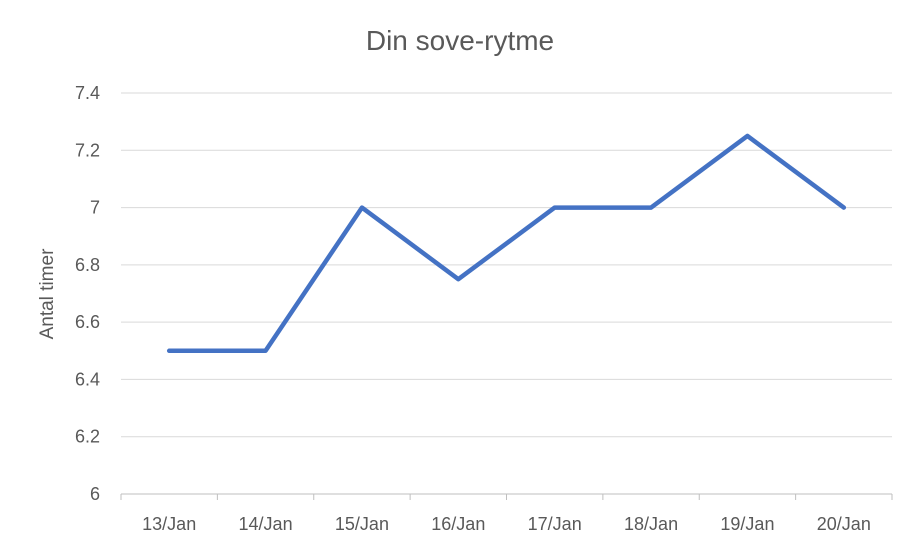 The width and height of the screenshot is (919, 551). What do you see at coordinates (169, 524) in the screenshot?
I see `x-tick-label: 13/Jan` at bounding box center [169, 524].